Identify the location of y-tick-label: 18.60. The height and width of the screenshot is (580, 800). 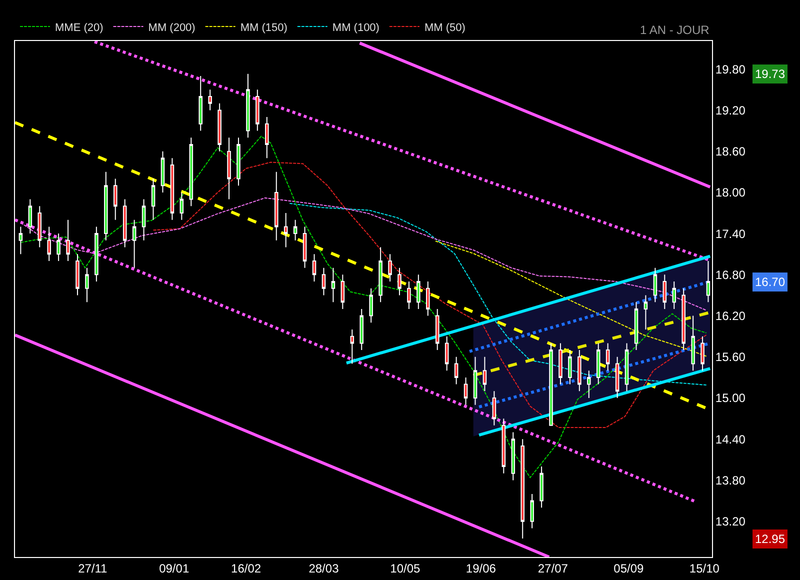
(730, 151).